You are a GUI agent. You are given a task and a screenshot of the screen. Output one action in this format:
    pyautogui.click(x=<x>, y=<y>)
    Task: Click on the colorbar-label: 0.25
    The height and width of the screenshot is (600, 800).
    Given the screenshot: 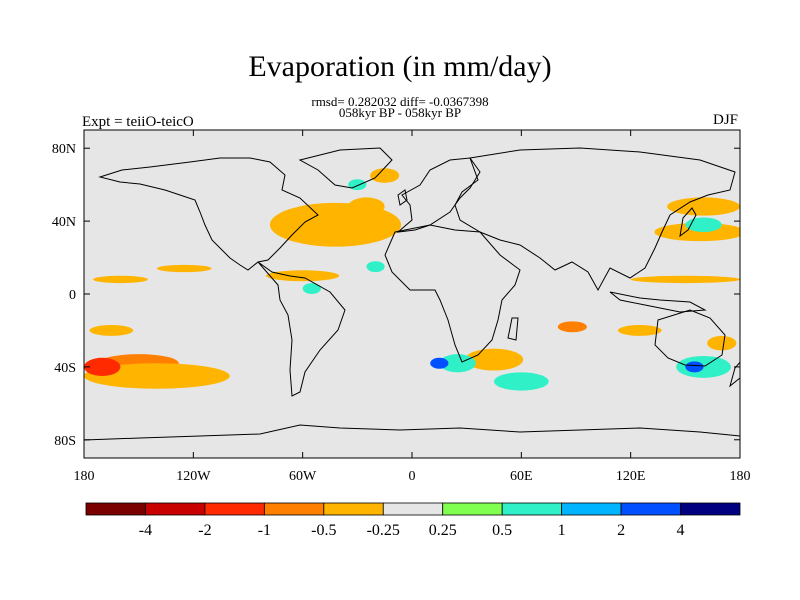 What is the action you would take?
    pyautogui.click(x=443, y=530)
    